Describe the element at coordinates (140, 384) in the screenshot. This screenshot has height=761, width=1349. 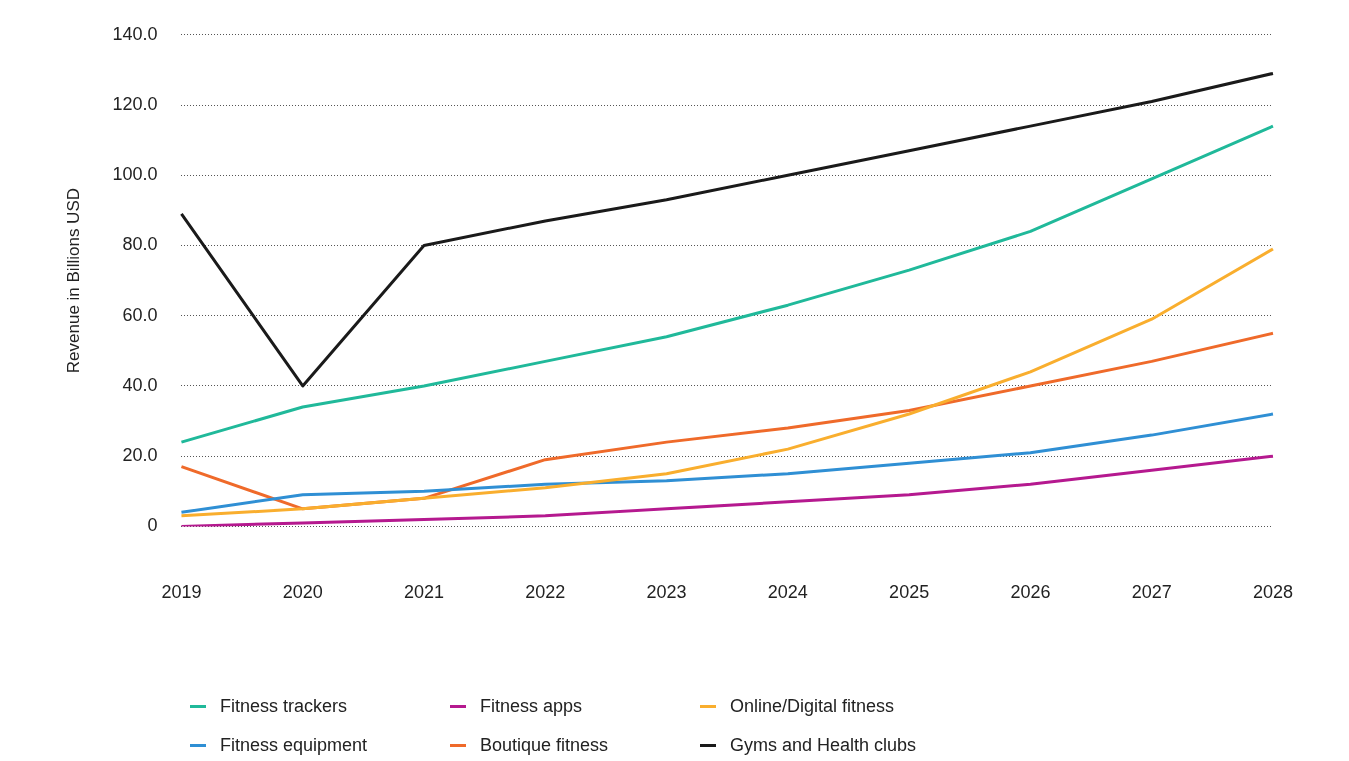
I see `y-tick-label: 40.0` at that location.